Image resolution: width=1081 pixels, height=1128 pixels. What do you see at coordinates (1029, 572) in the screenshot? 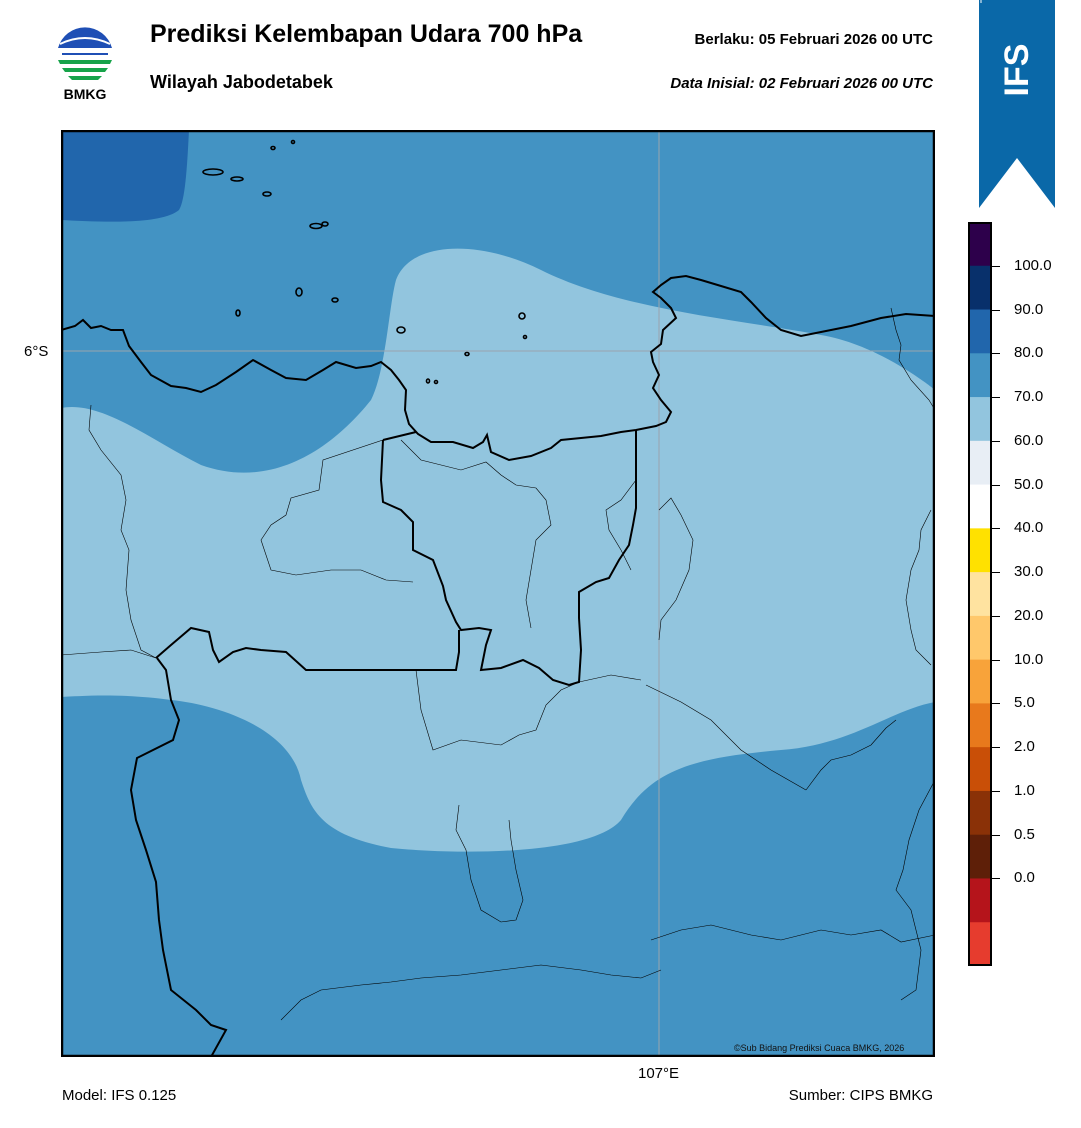
I see `colorbar-label: 30.0` at bounding box center [1029, 572].